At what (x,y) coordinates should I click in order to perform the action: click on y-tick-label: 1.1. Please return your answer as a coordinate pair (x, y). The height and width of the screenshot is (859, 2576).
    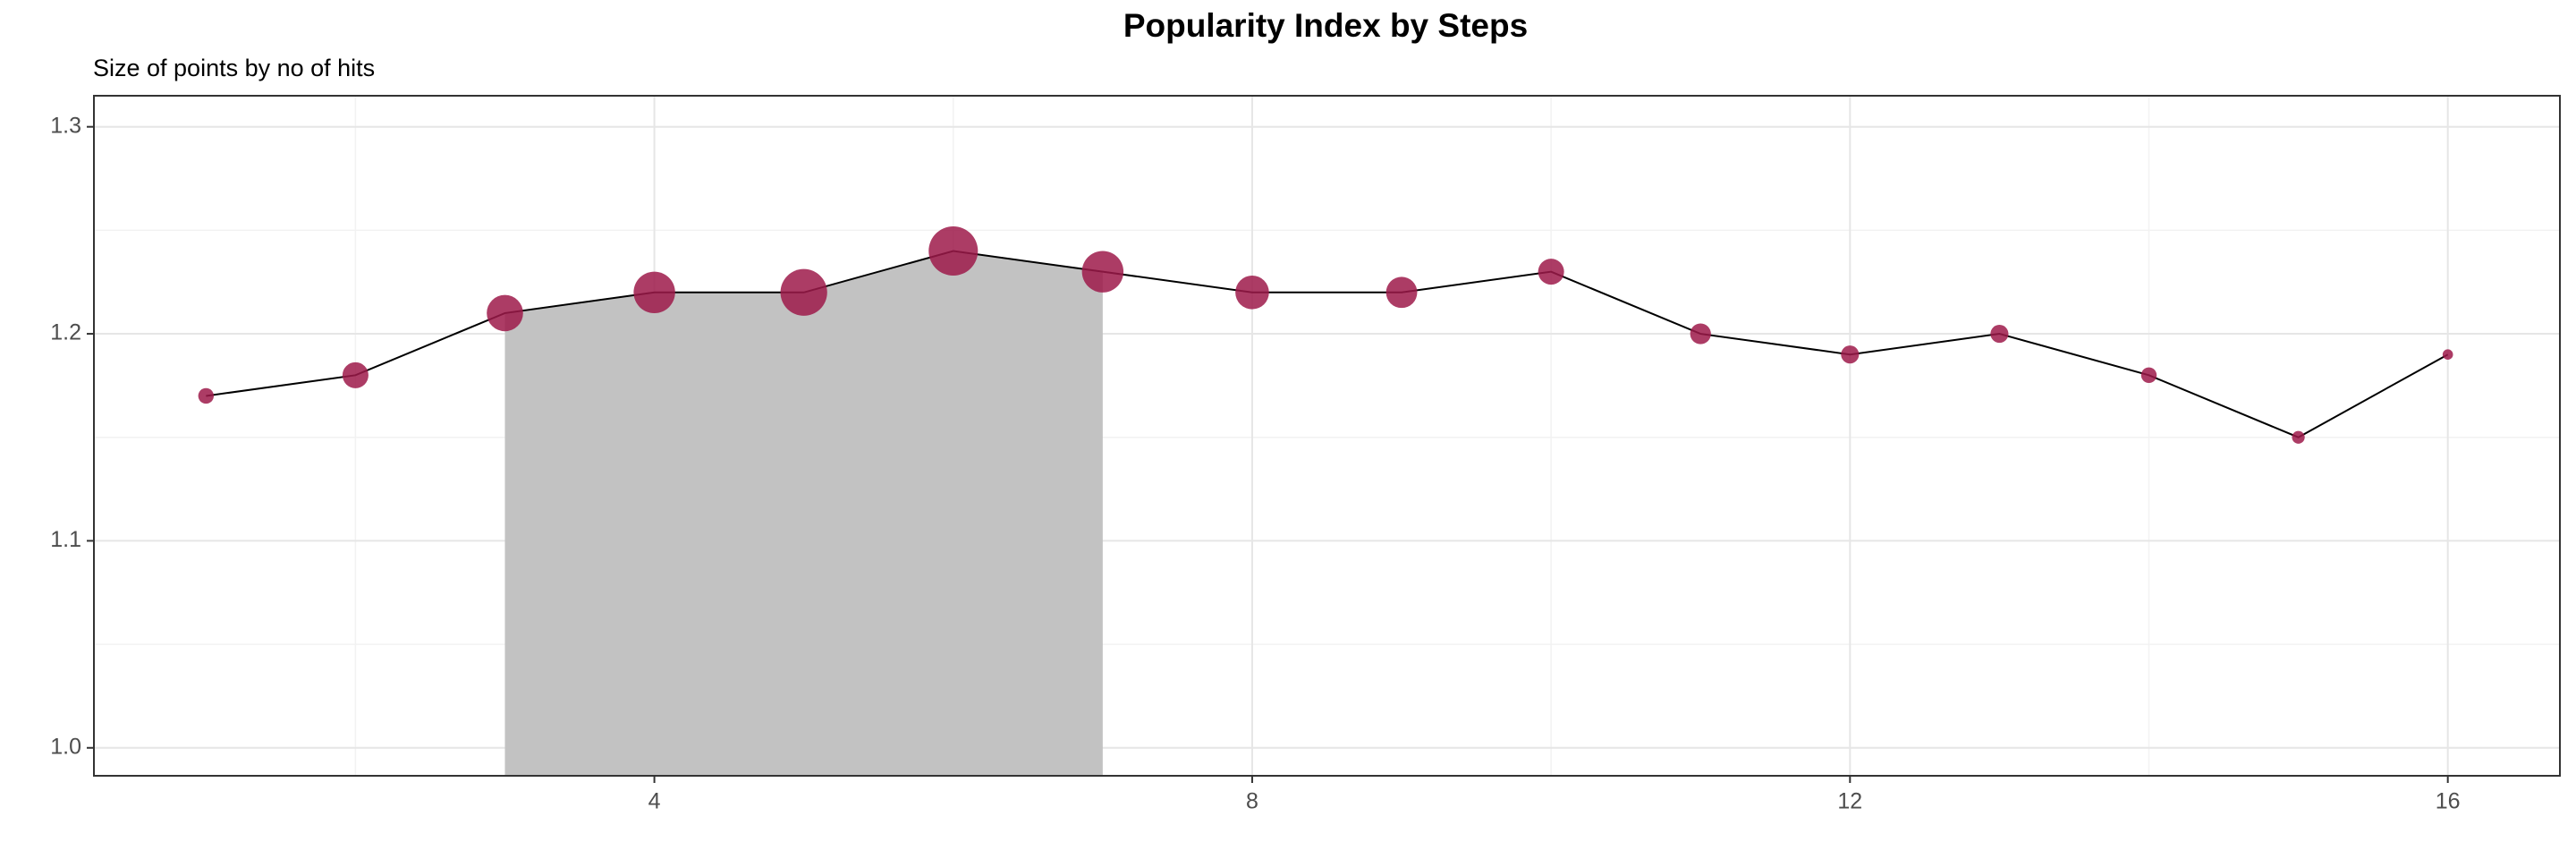
    Looking at the image, I should click on (65, 539).